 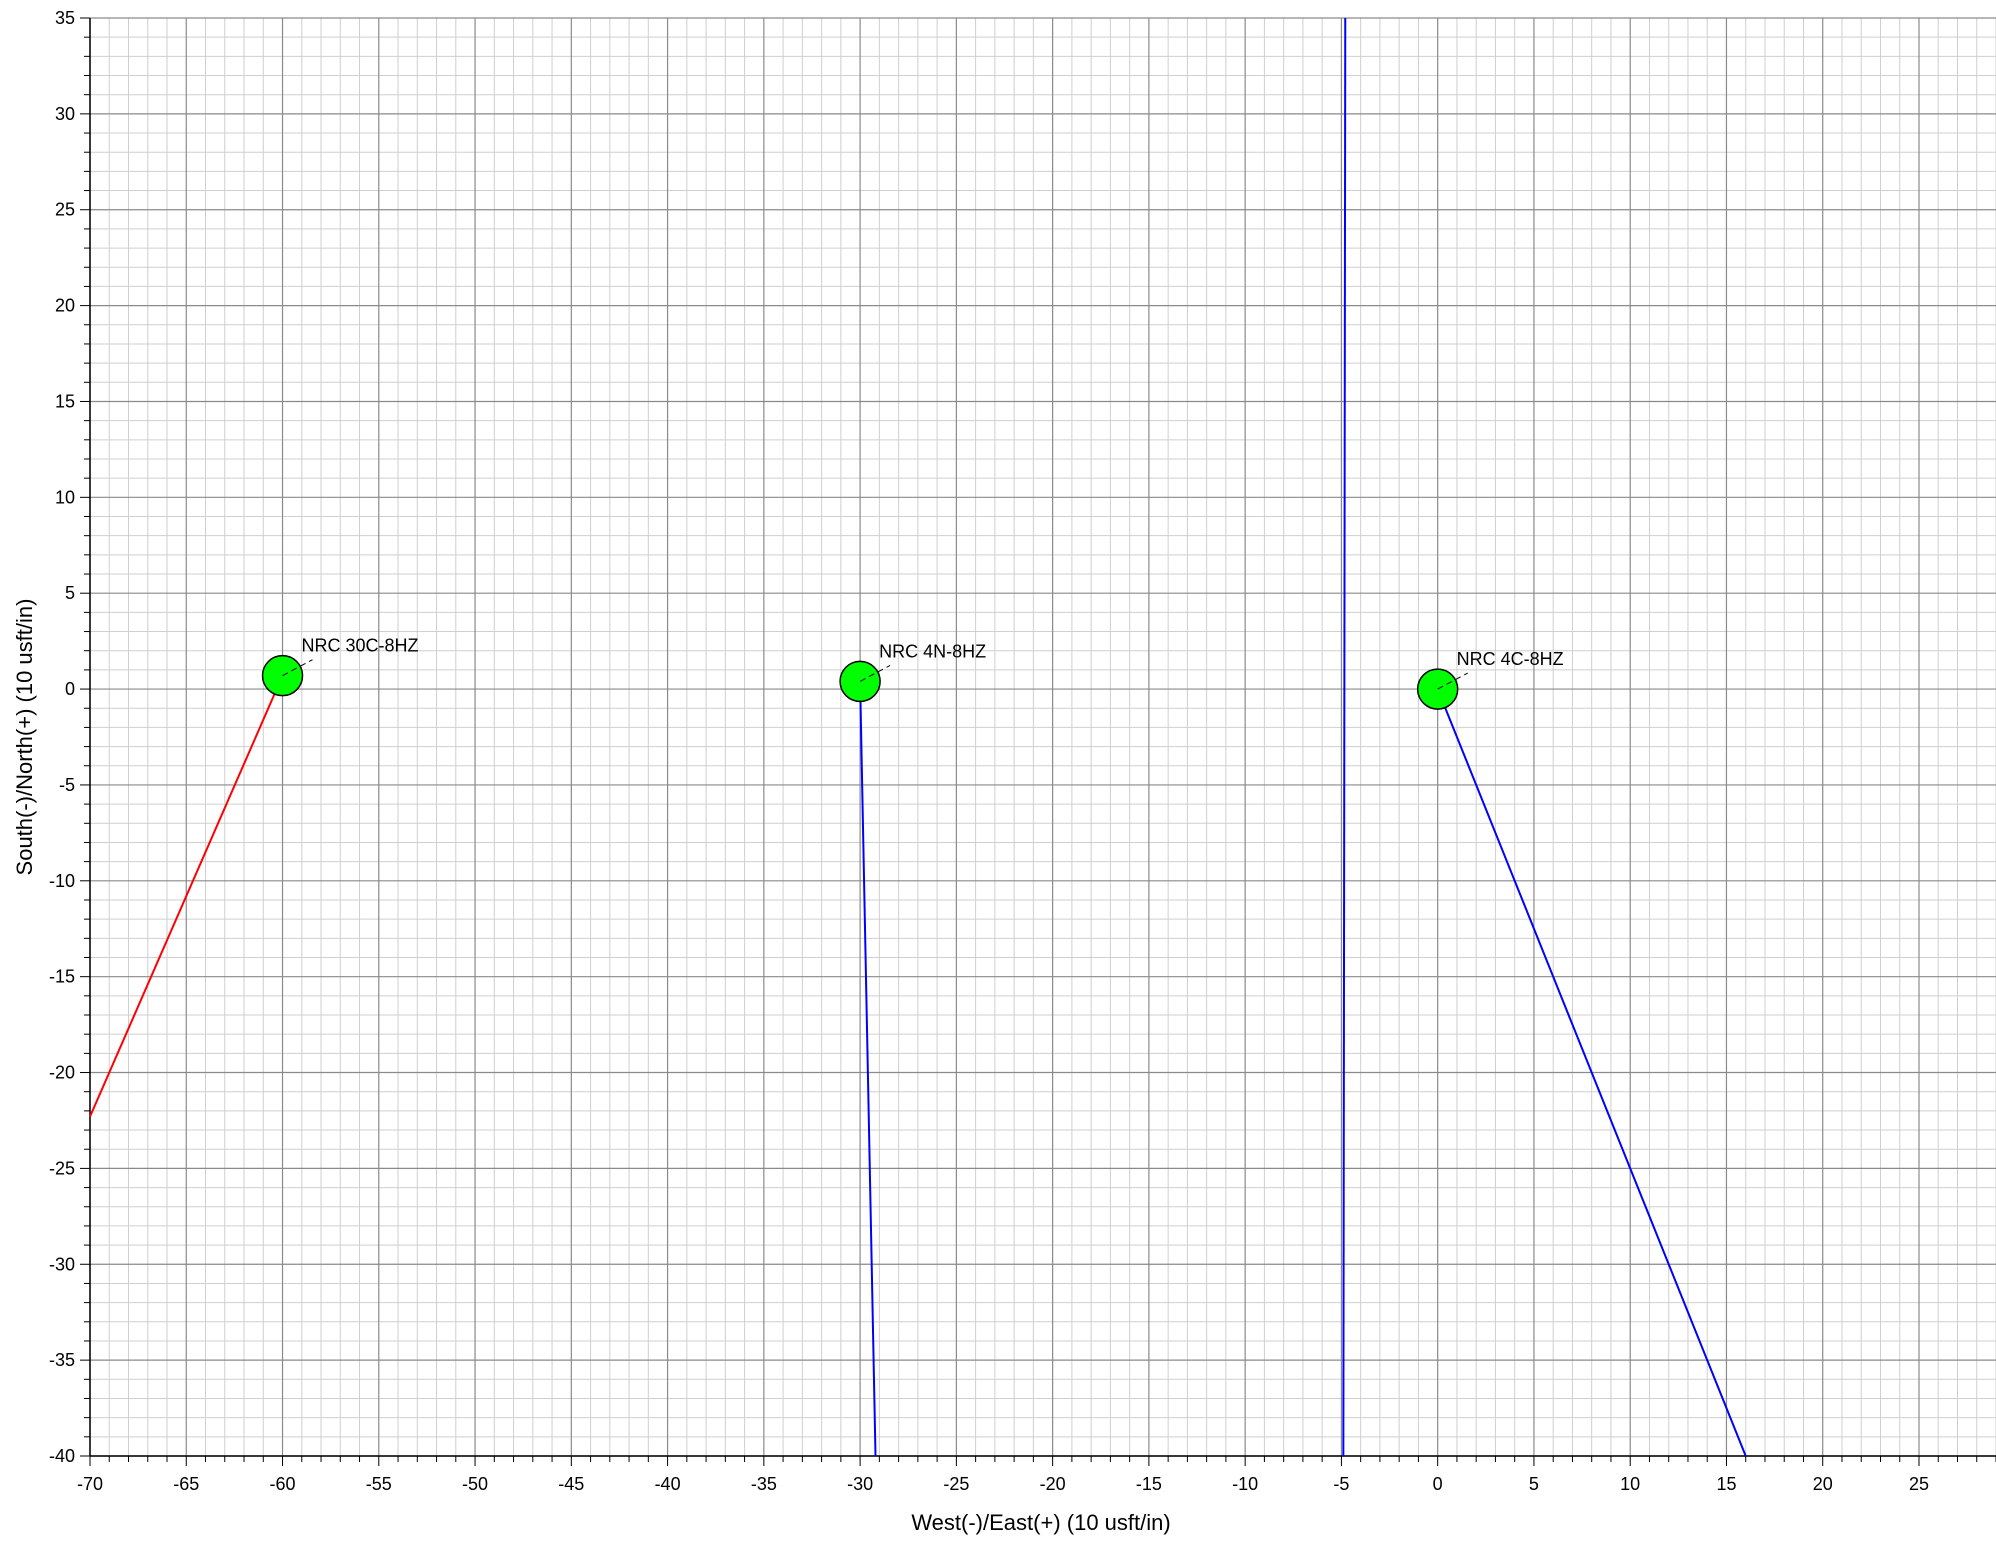 What do you see at coordinates (62, 881) in the screenshot?
I see `y-tick-label: -10` at bounding box center [62, 881].